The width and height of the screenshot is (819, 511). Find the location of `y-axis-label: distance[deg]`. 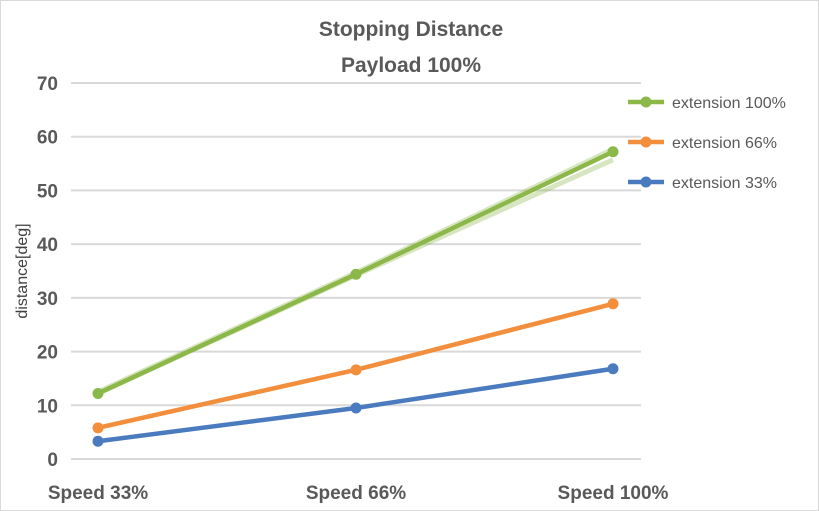

y-axis-label: distance[deg] is located at coordinates (22, 270).